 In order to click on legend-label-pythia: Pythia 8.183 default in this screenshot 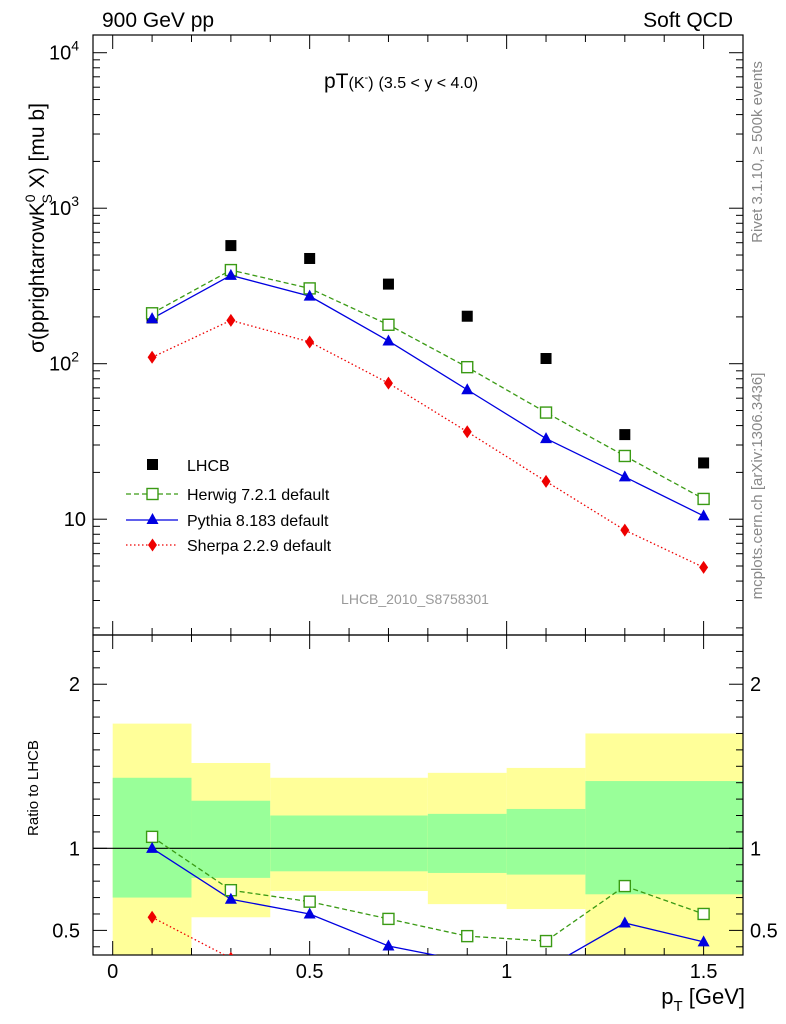, I will do `click(258, 521)`.